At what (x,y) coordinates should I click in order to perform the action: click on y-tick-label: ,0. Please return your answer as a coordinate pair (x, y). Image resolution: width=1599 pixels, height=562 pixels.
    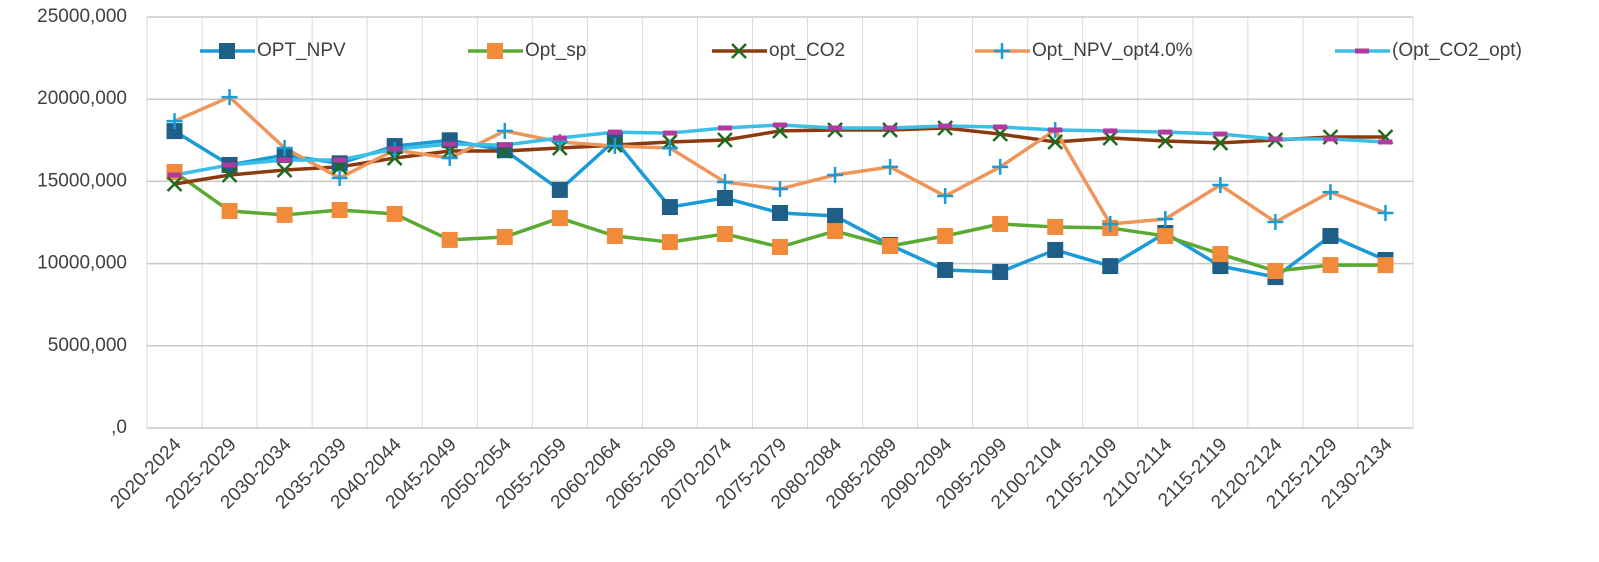
    Looking at the image, I should click on (119, 427).